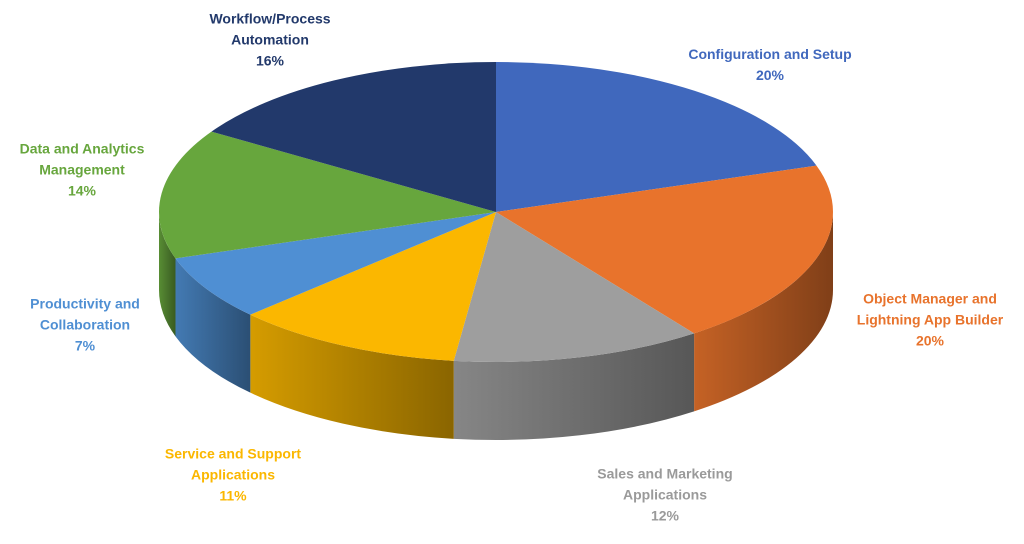 The width and height of the screenshot is (1024, 544). Describe the element at coordinates (665, 484) in the screenshot. I see `category-name: Sales and Marketing Applications` at that location.